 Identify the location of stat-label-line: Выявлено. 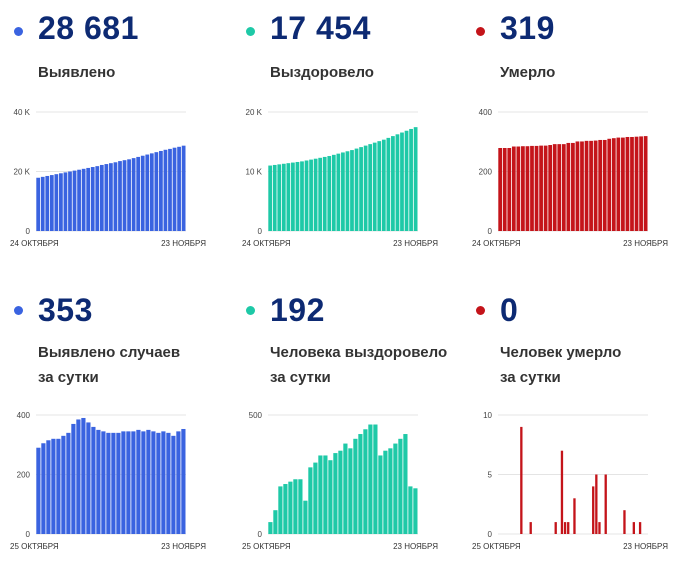
(77, 72).